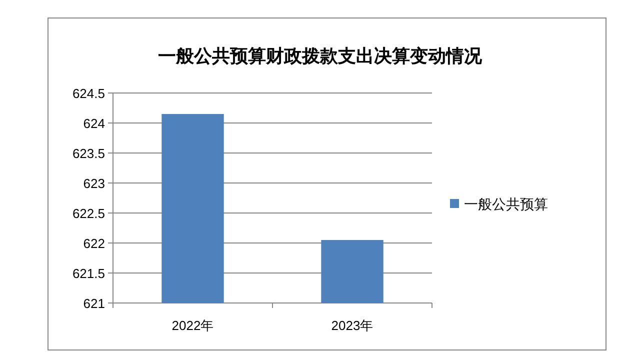 This screenshot has height=359, width=640. What do you see at coordinates (88, 153) in the screenshot?
I see `y-tick-label: 623.5` at bounding box center [88, 153].